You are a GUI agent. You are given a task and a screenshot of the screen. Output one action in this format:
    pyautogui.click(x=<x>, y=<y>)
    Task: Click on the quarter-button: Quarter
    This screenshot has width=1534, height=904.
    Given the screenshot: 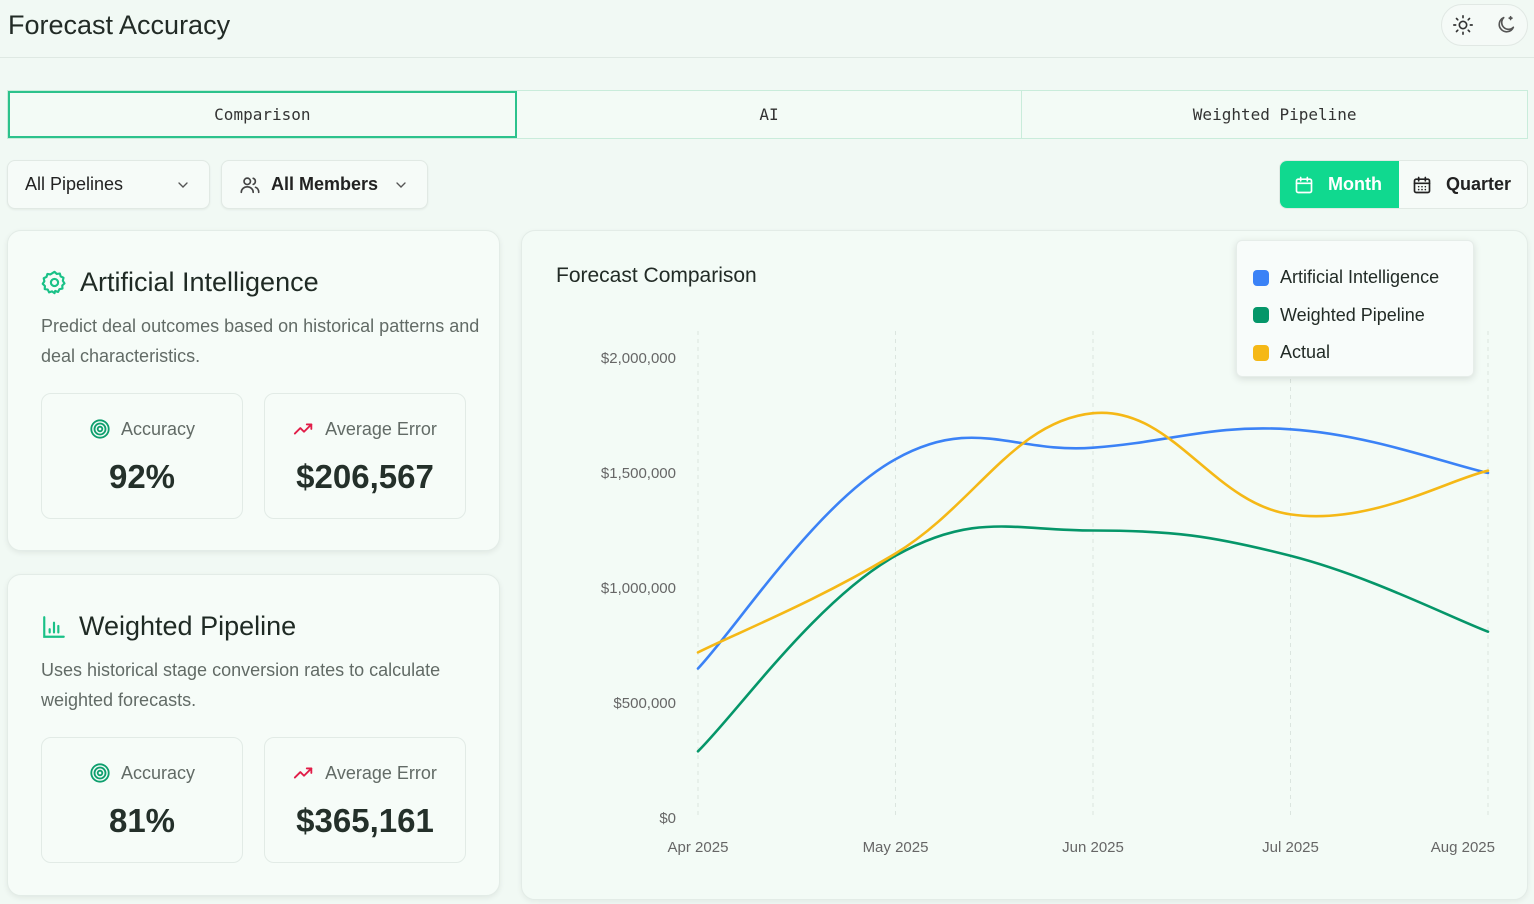 What is the action you would take?
    pyautogui.click(x=1463, y=184)
    